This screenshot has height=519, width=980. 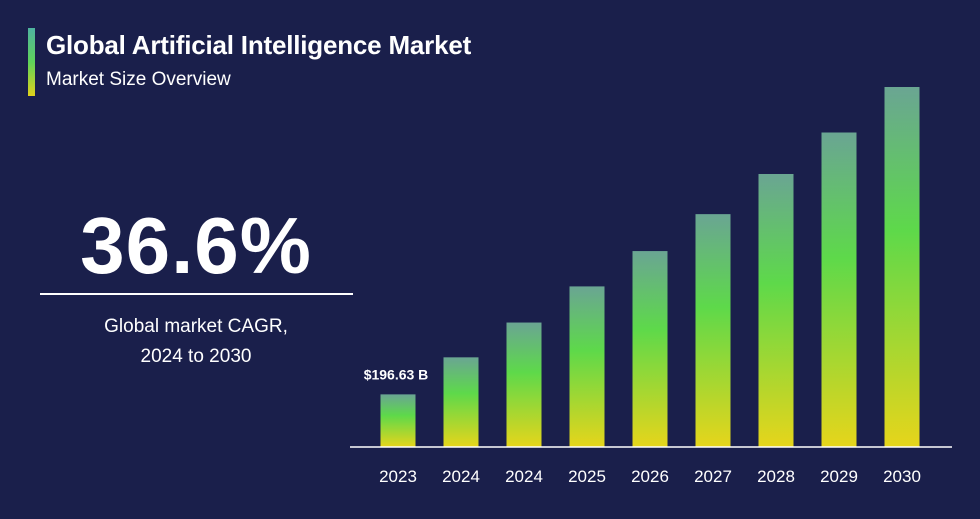 What do you see at coordinates (138, 79) in the screenshot?
I see `page-subtitle: Market Size Overview` at bounding box center [138, 79].